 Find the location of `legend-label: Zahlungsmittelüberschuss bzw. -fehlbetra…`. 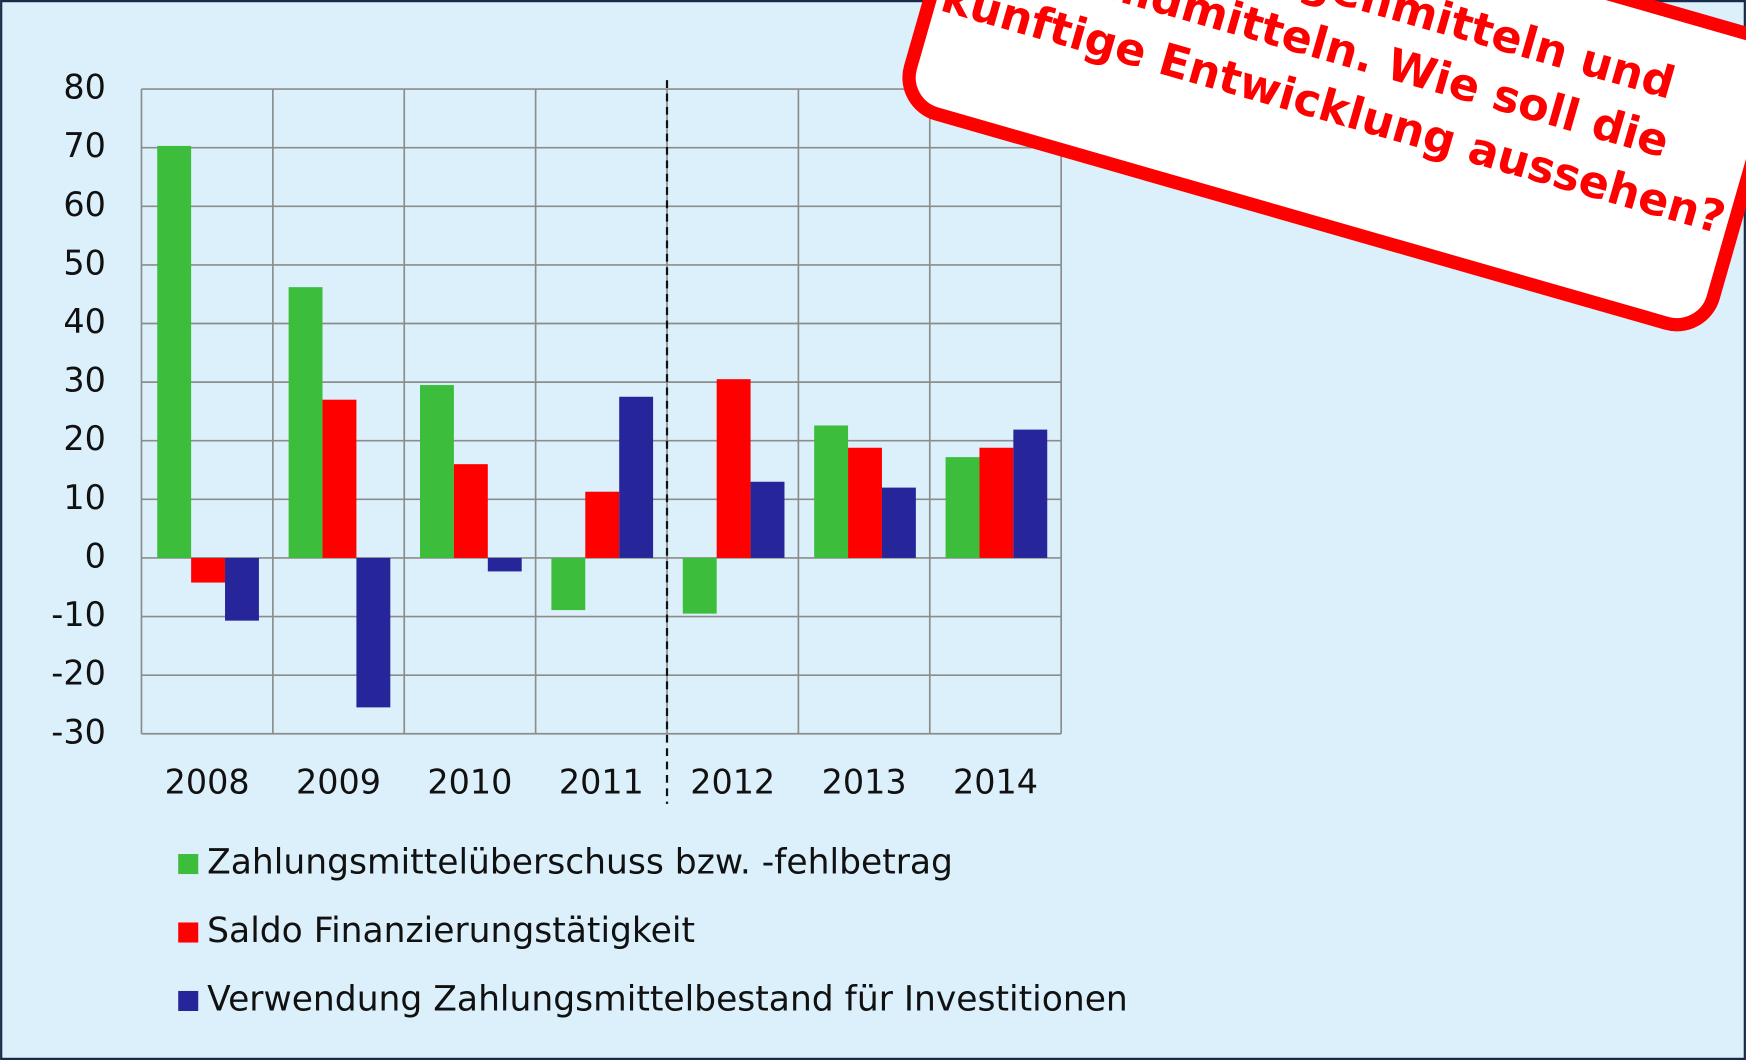

legend-label: Zahlungsmittelüberschuss bzw. -fehlbetra… is located at coordinates (580, 863).